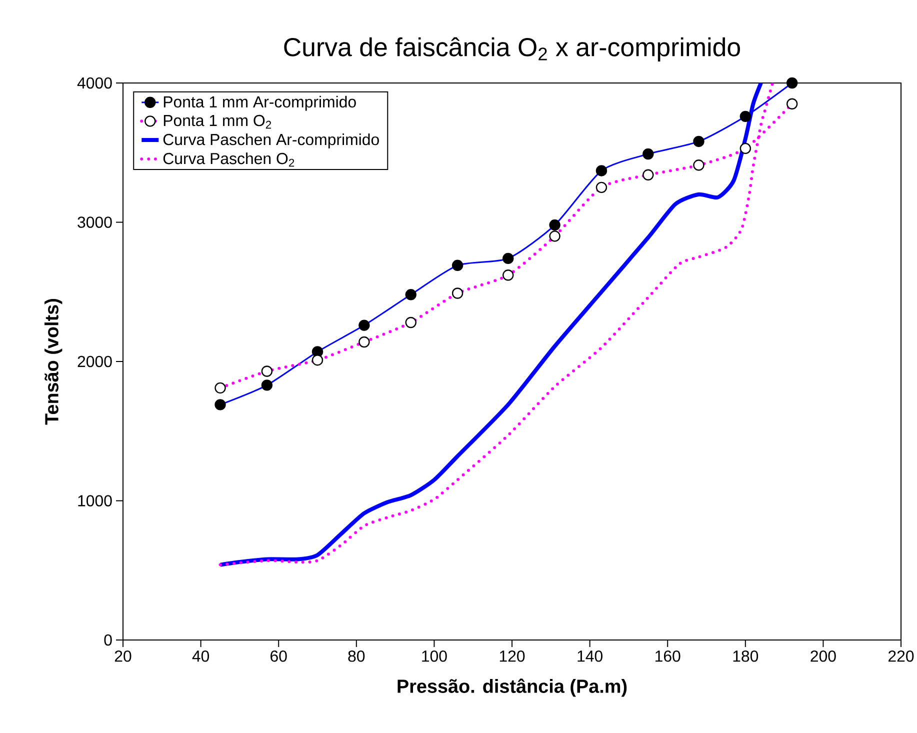 This screenshot has height=733, width=917. What do you see at coordinates (108, 640) in the screenshot?
I see `y-tick-label: 0` at bounding box center [108, 640].